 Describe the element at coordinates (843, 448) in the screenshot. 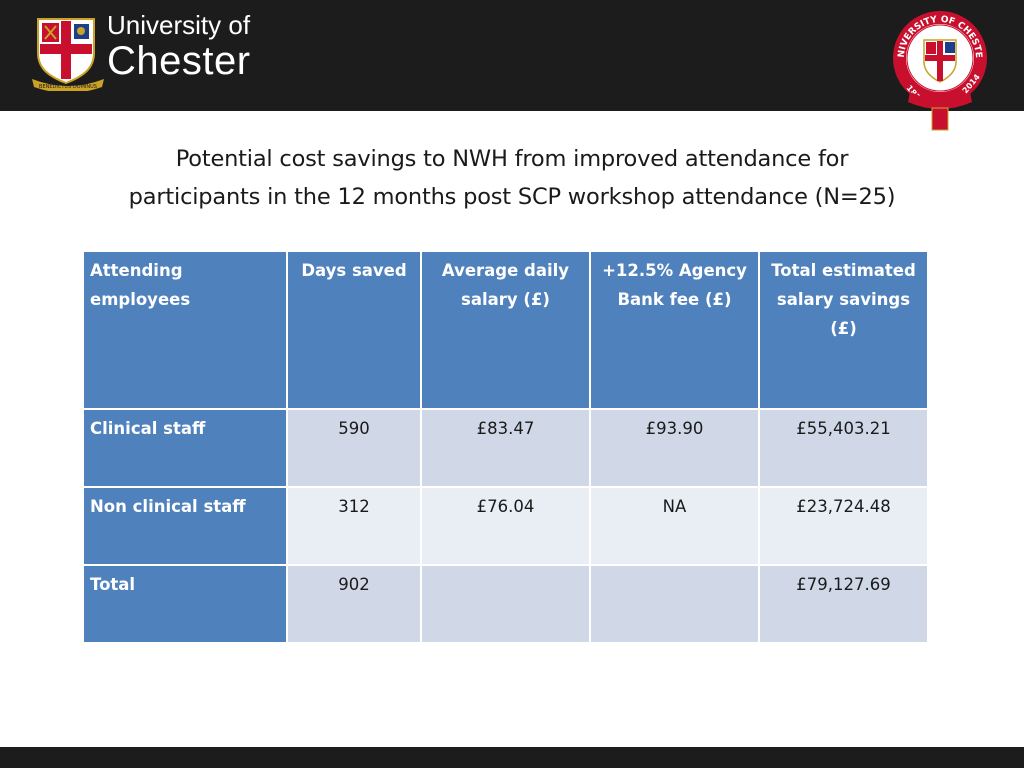

I see `total-savings-cell: £55,403.21` at that location.